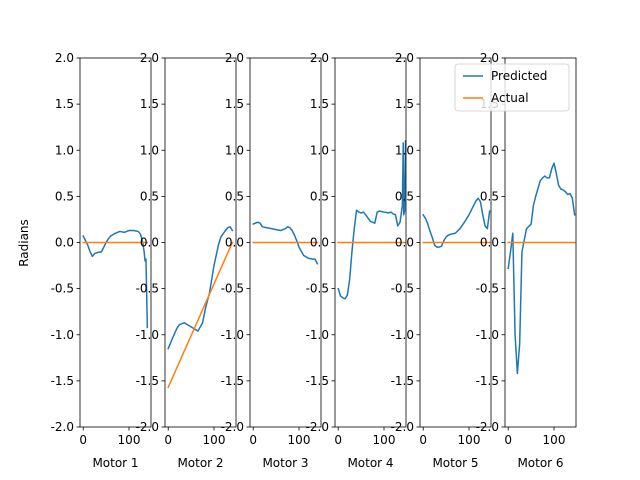 The image size is (640, 480). What do you see at coordinates (404, 58) in the screenshot?
I see `y-tick-label-5-8: 2.0` at bounding box center [404, 58].